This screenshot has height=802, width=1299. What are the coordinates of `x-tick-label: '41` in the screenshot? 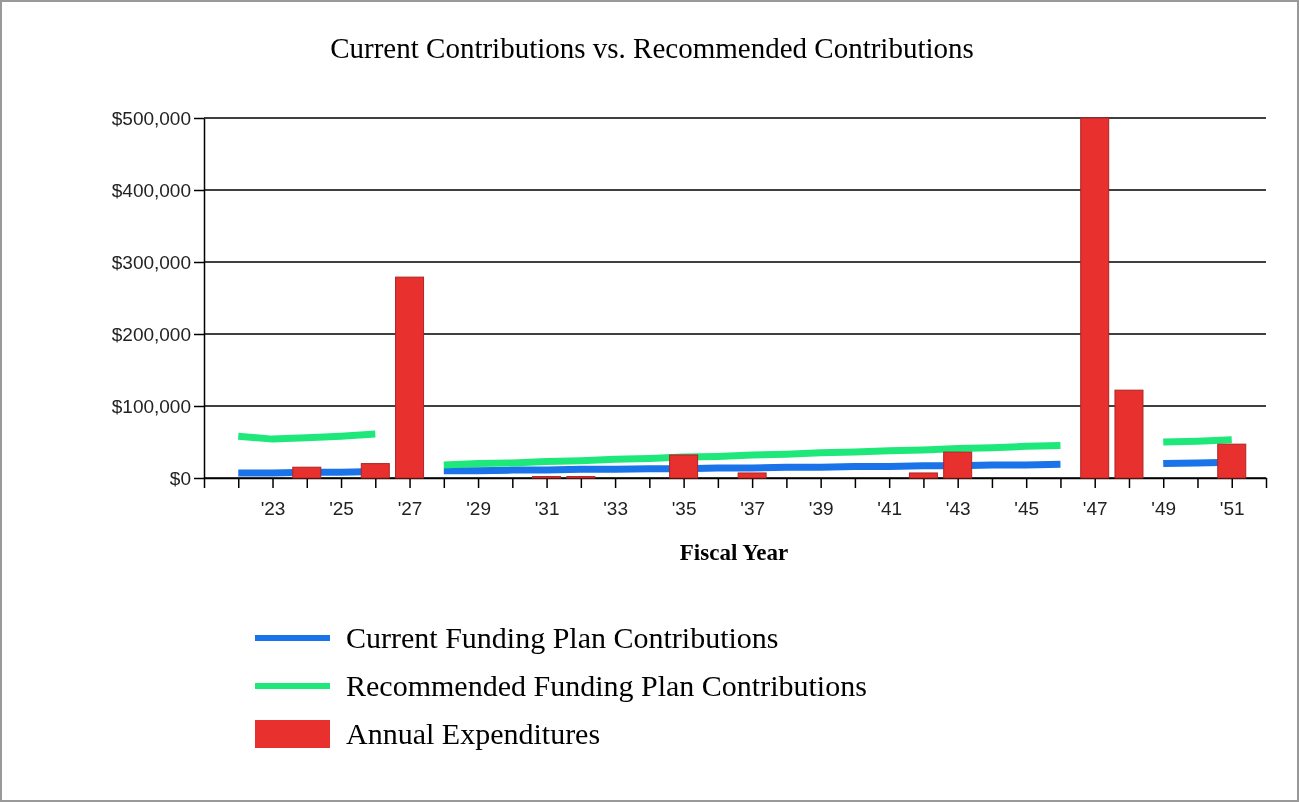 It's located at (890, 509).